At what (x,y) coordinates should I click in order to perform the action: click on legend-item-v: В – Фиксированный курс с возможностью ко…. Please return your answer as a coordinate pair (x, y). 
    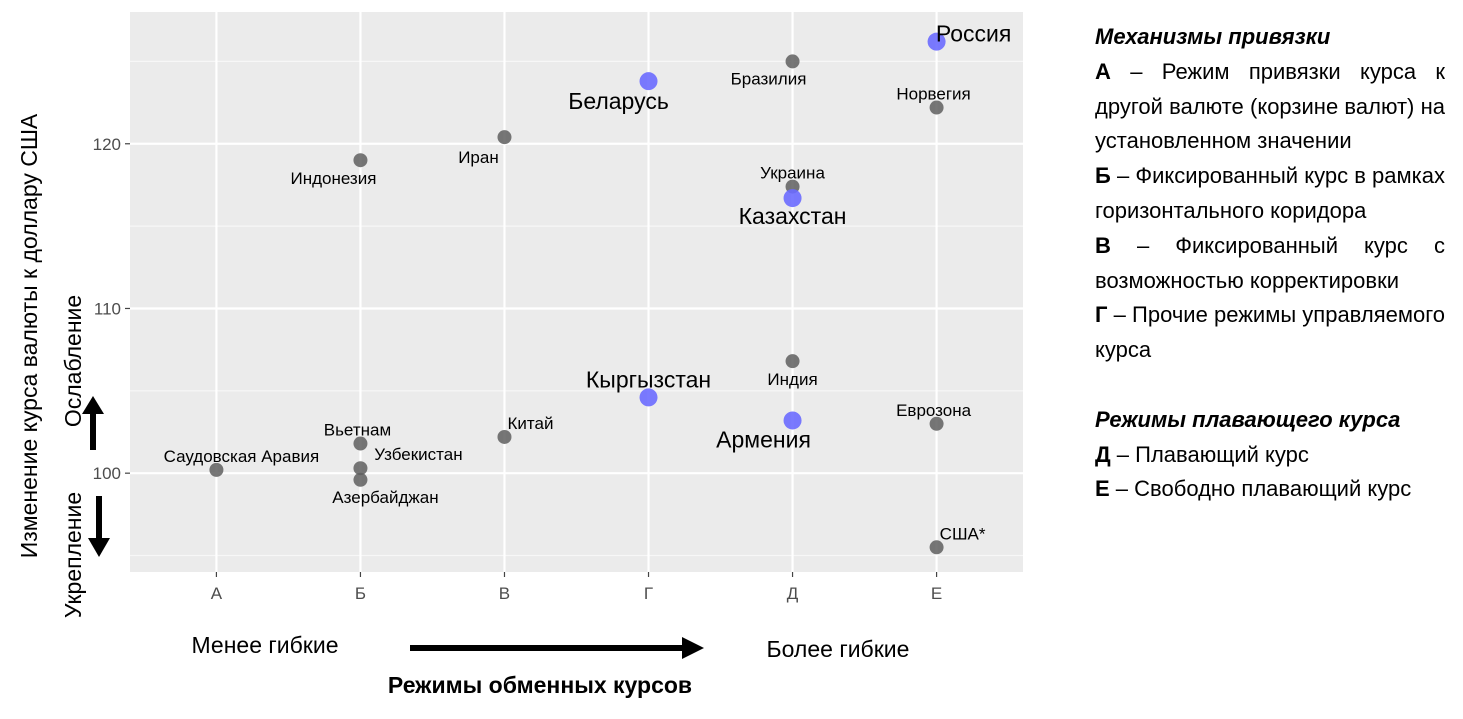
    Looking at the image, I should click on (1270, 264).